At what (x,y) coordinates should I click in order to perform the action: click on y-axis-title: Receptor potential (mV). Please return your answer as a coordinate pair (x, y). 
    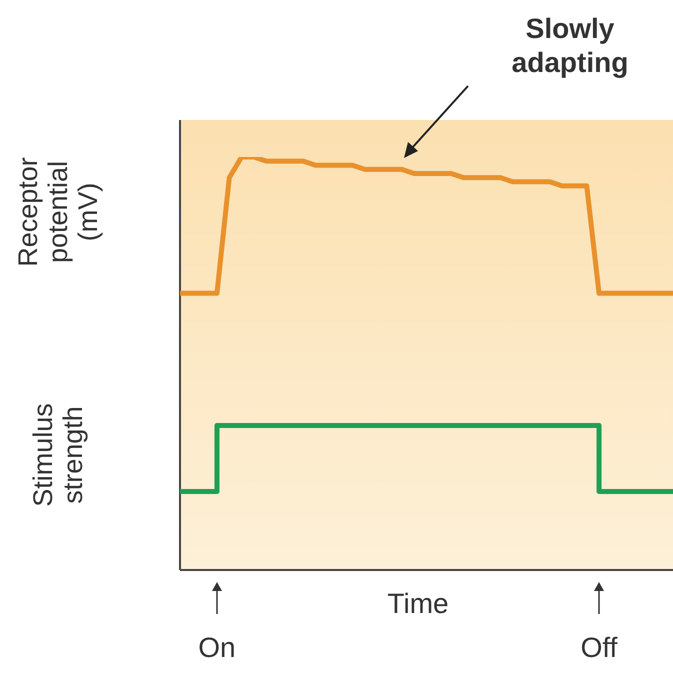
    Looking at the image, I should click on (58, 212).